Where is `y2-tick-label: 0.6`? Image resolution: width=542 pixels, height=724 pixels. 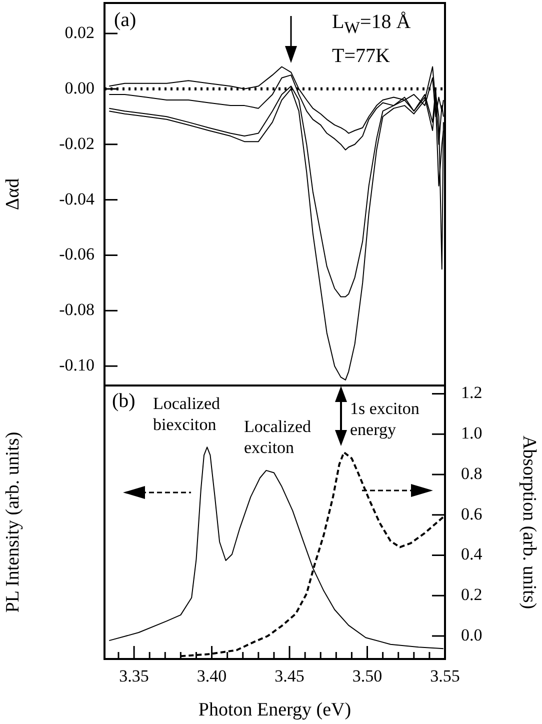 y2-tick-label: 0.6 is located at coordinates (471, 514).